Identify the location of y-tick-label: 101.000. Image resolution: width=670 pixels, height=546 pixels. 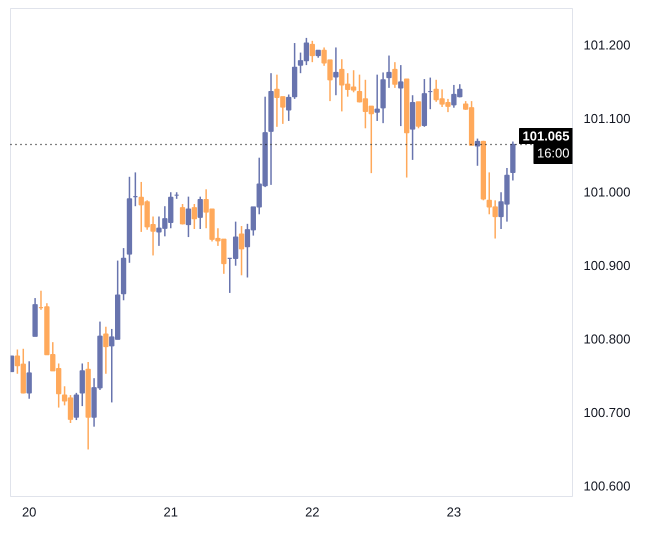
(607, 192).